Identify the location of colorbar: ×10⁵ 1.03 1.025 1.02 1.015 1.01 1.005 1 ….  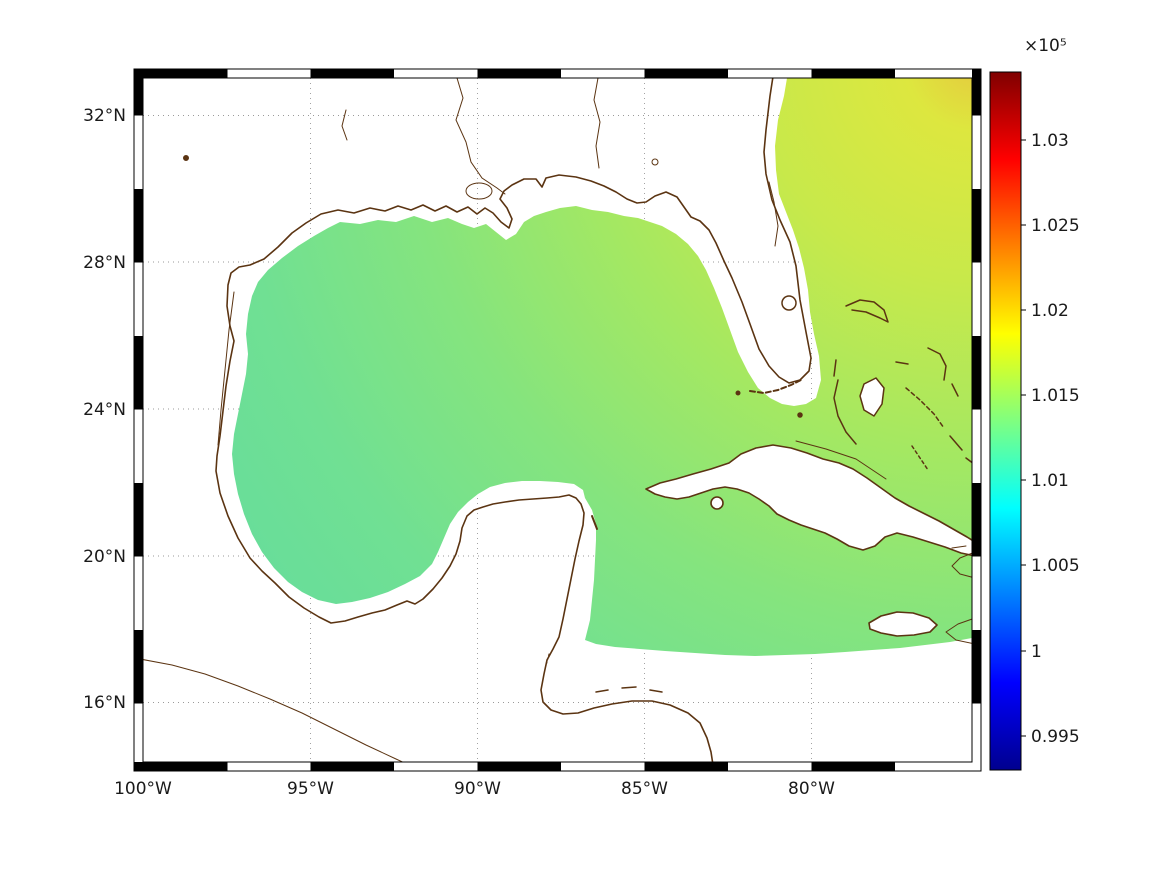
(1034, 403).